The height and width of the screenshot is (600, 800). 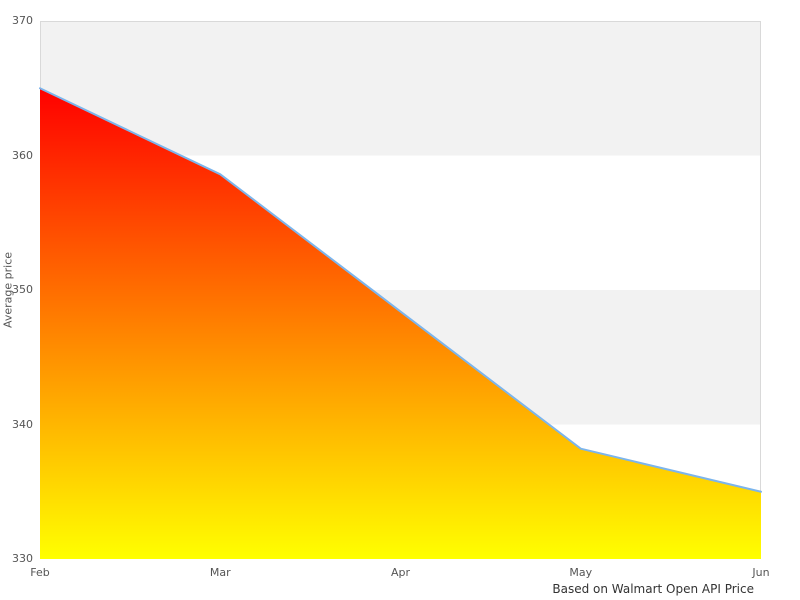 What do you see at coordinates (22, 155) in the screenshot?
I see `y-tick-label: 360` at bounding box center [22, 155].